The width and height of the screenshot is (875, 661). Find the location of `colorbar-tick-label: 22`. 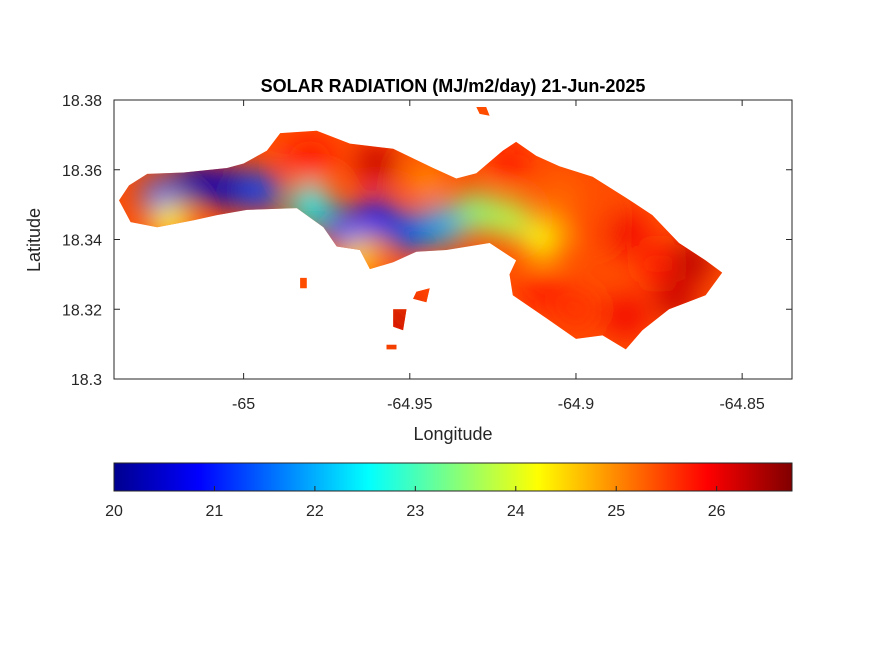

colorbar-tick-label: 22 is located at coordinates (315, 511).